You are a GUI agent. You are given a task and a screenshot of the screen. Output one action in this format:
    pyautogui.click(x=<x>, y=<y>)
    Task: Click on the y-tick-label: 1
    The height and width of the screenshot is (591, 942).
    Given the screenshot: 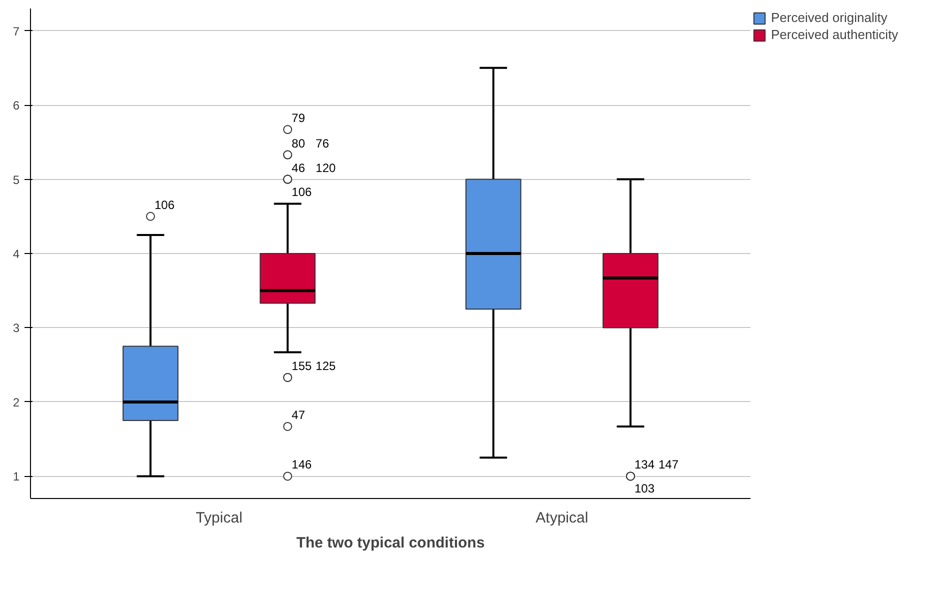 What is the action you would take?
    pyautogui.click(x=16, y=477)
    